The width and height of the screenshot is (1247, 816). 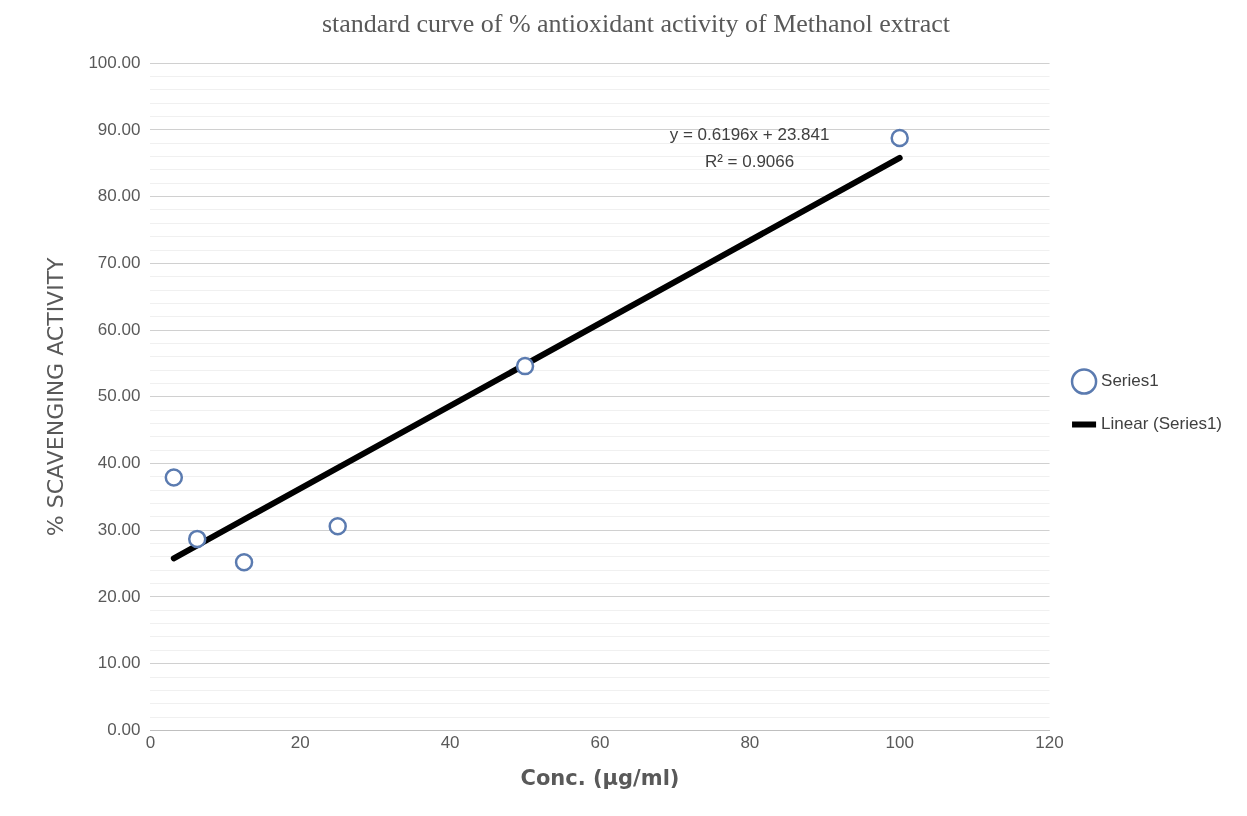 I want to click on y-tick-label: 100.00, so click(x=114, y=62).